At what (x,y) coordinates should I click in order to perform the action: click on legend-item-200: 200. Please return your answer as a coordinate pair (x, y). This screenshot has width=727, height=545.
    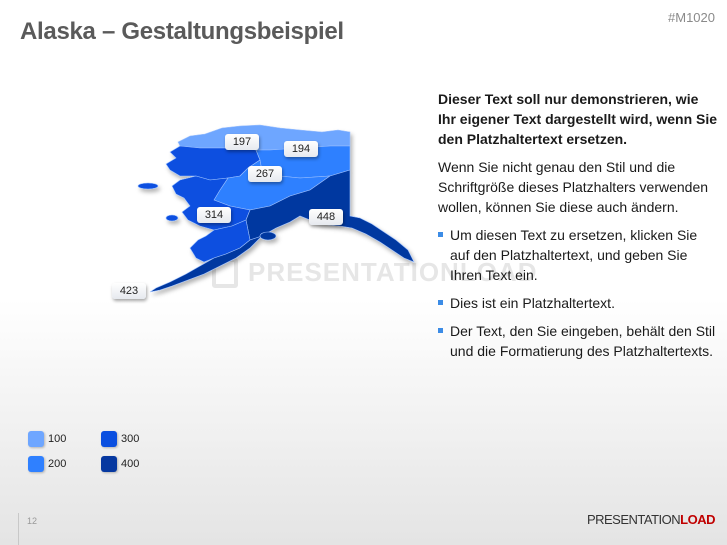
    Looking at the image, I should click on (47, 464).